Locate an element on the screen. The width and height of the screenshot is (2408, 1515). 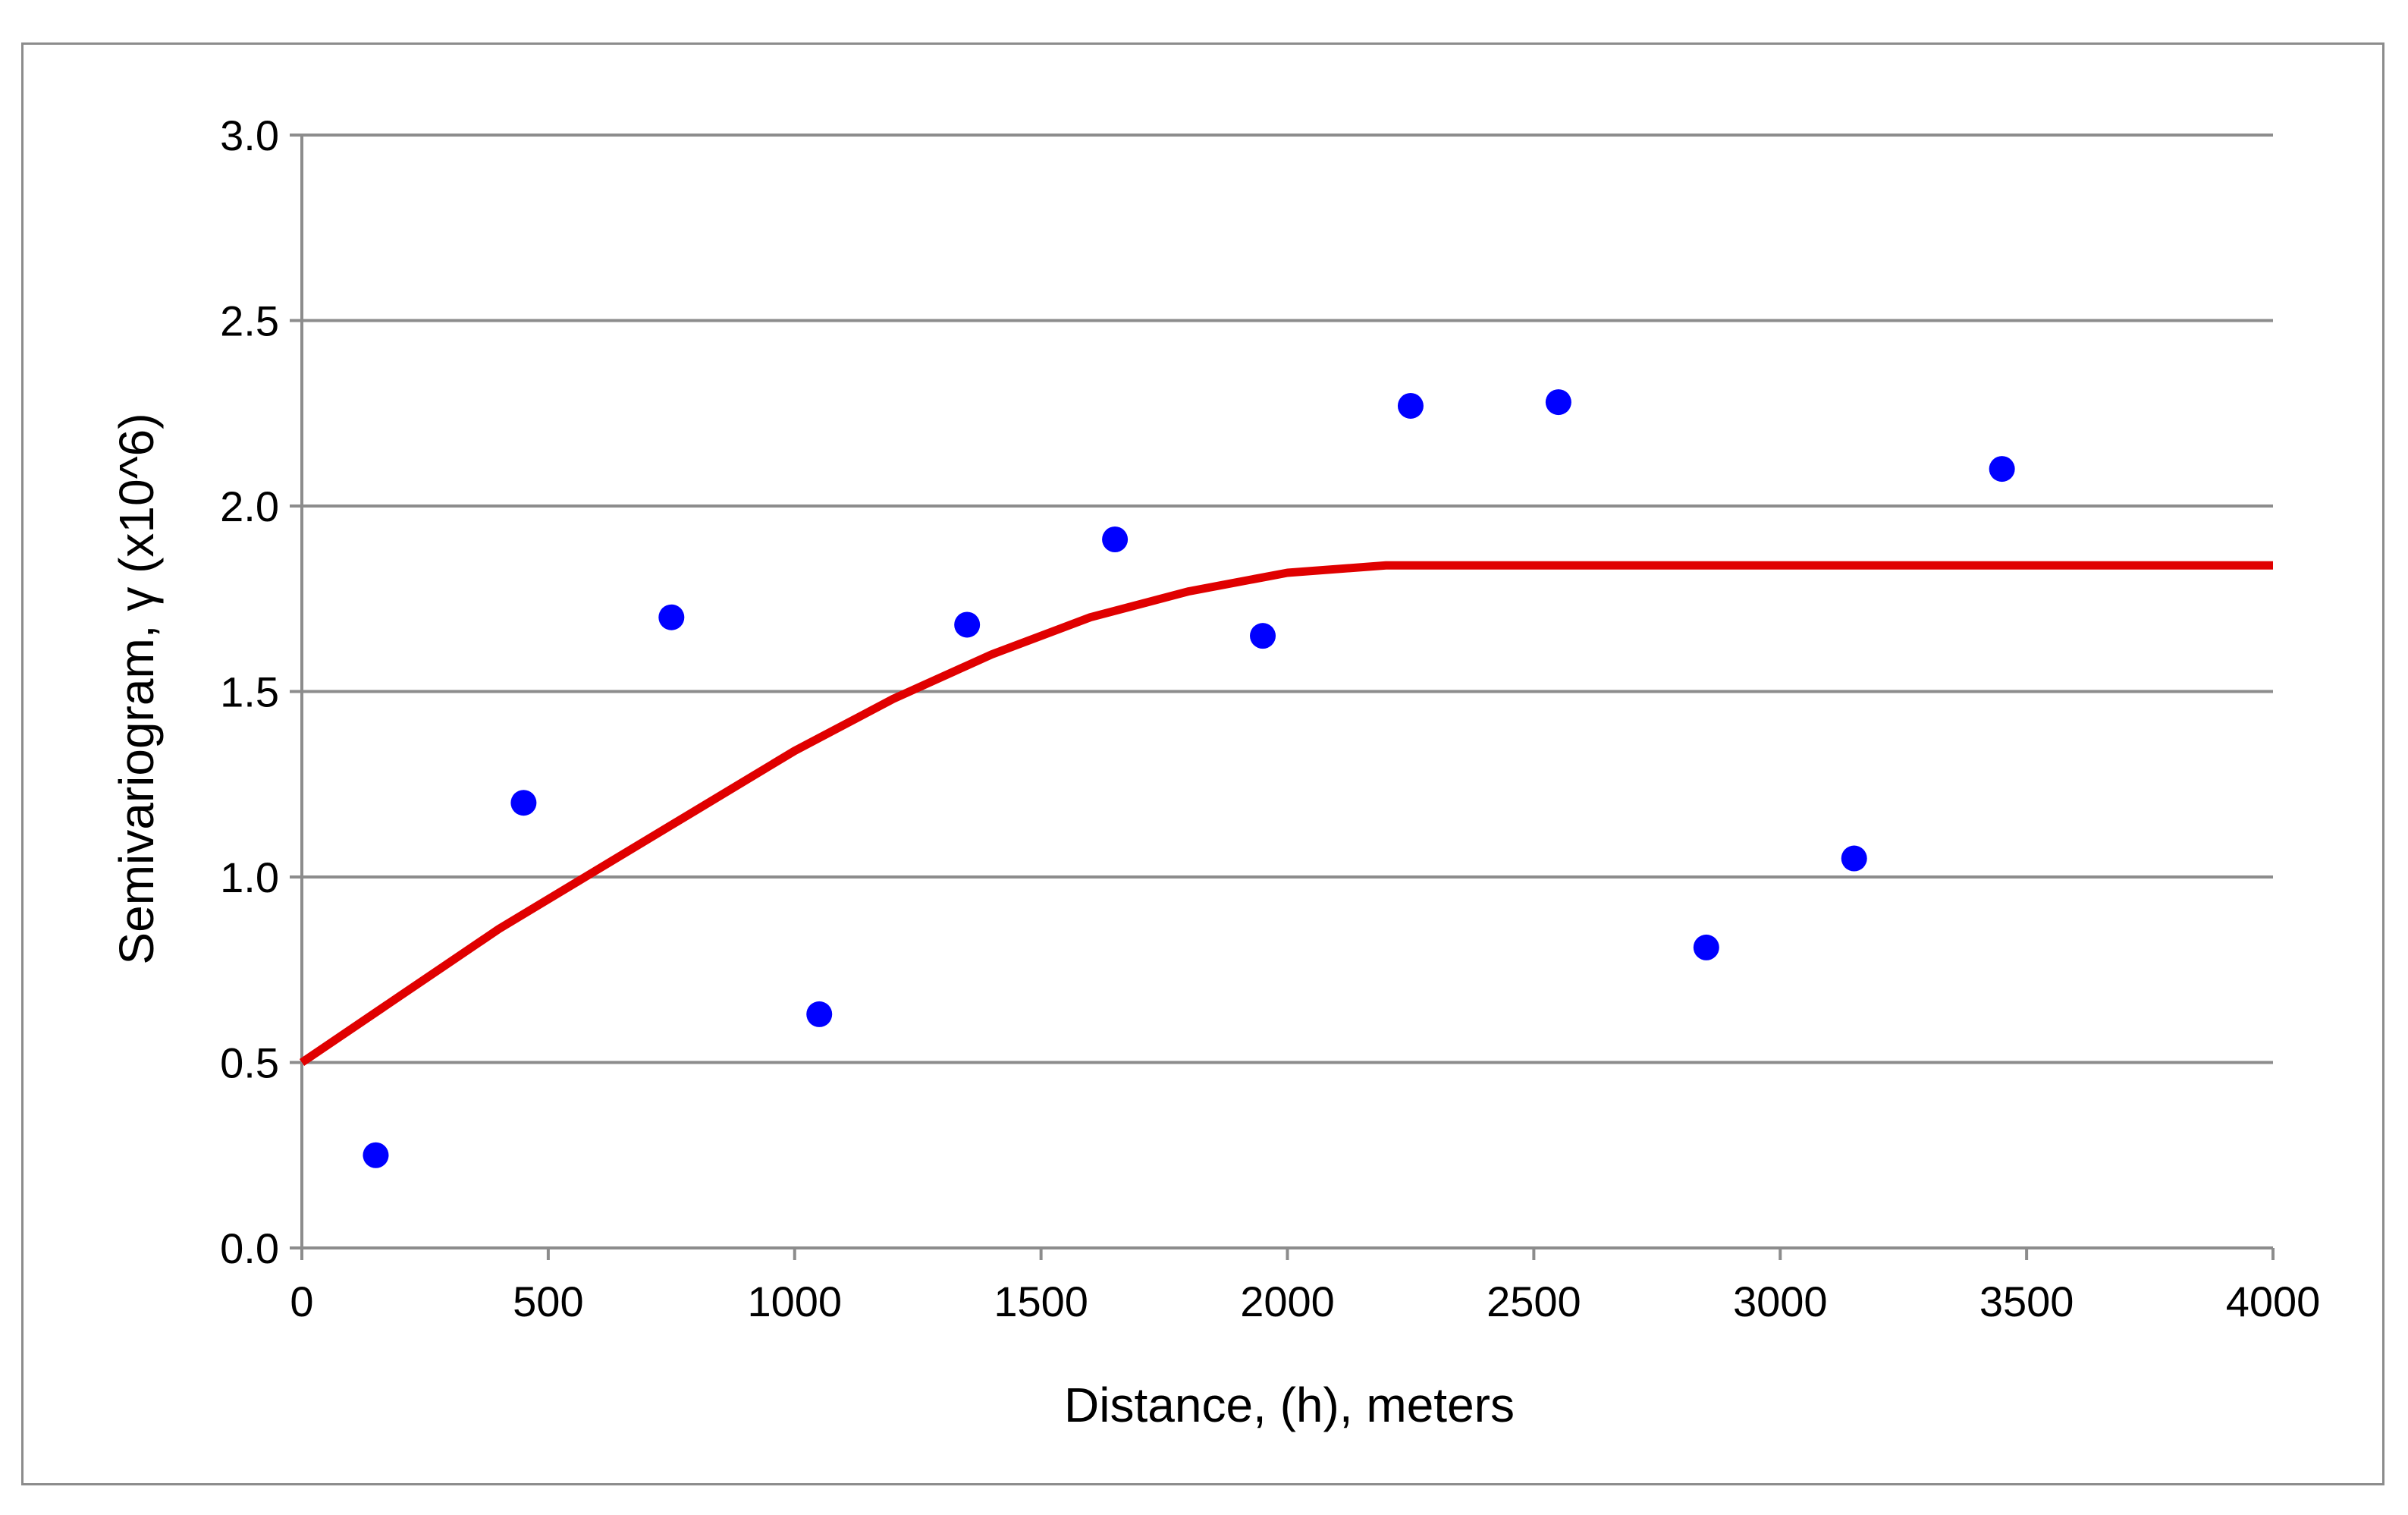
x-tick-label-2: 1000 is located at coordinates (794, 1301).